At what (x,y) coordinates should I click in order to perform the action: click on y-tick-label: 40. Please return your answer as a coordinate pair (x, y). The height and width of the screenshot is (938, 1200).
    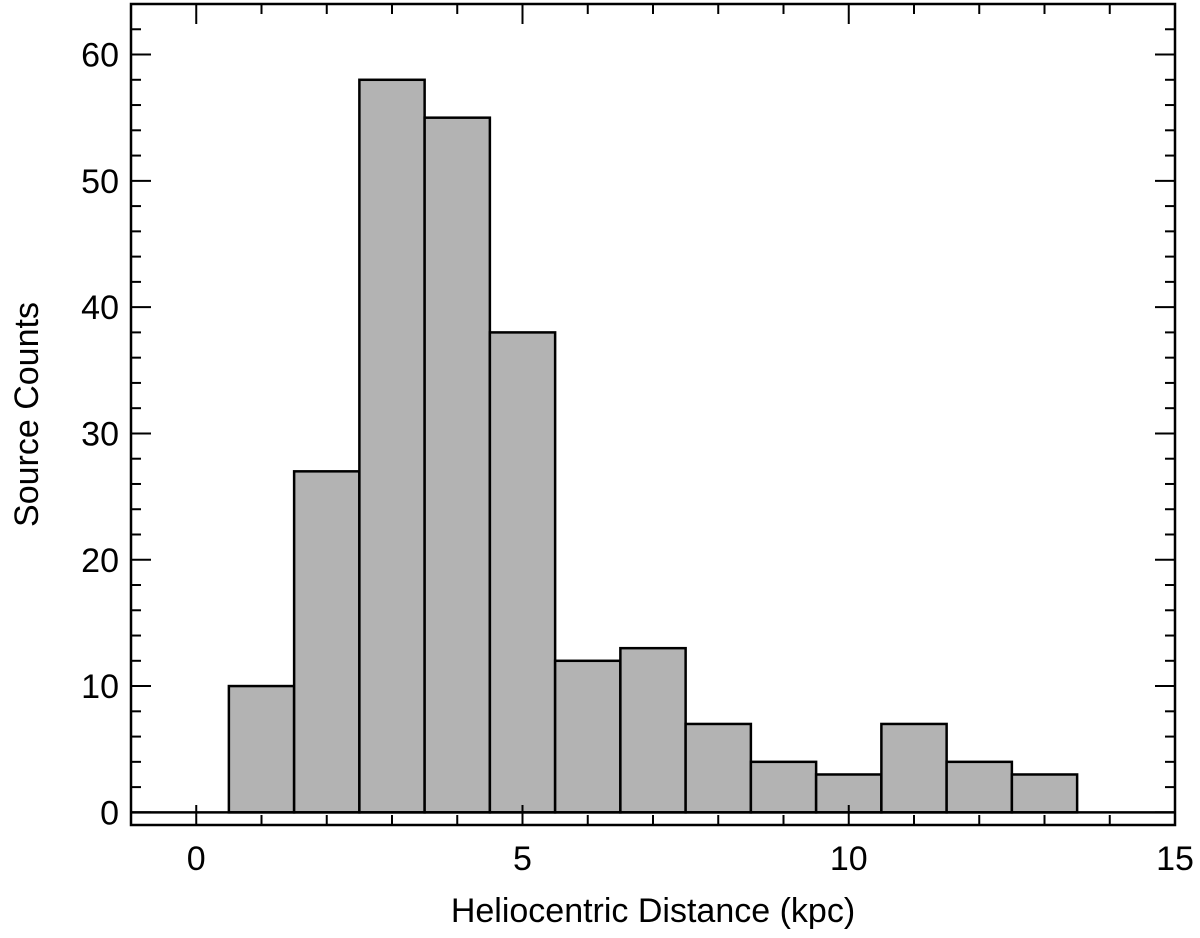
    Looking at the image, I should click on (100, 308).